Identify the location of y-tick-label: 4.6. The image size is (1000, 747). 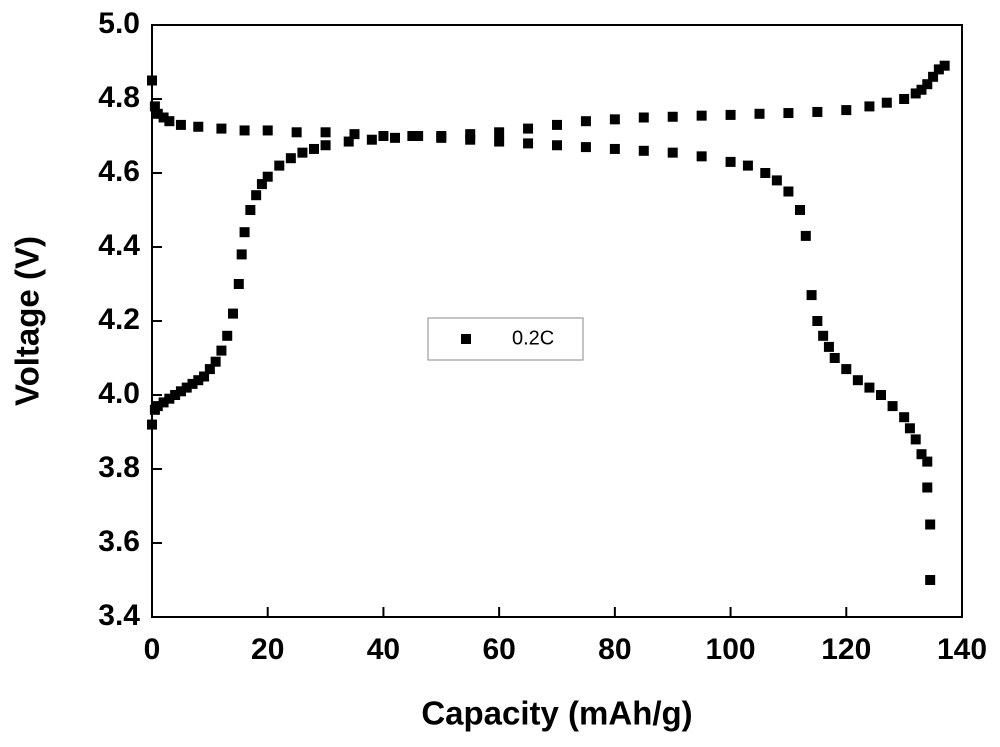
(119, 171).